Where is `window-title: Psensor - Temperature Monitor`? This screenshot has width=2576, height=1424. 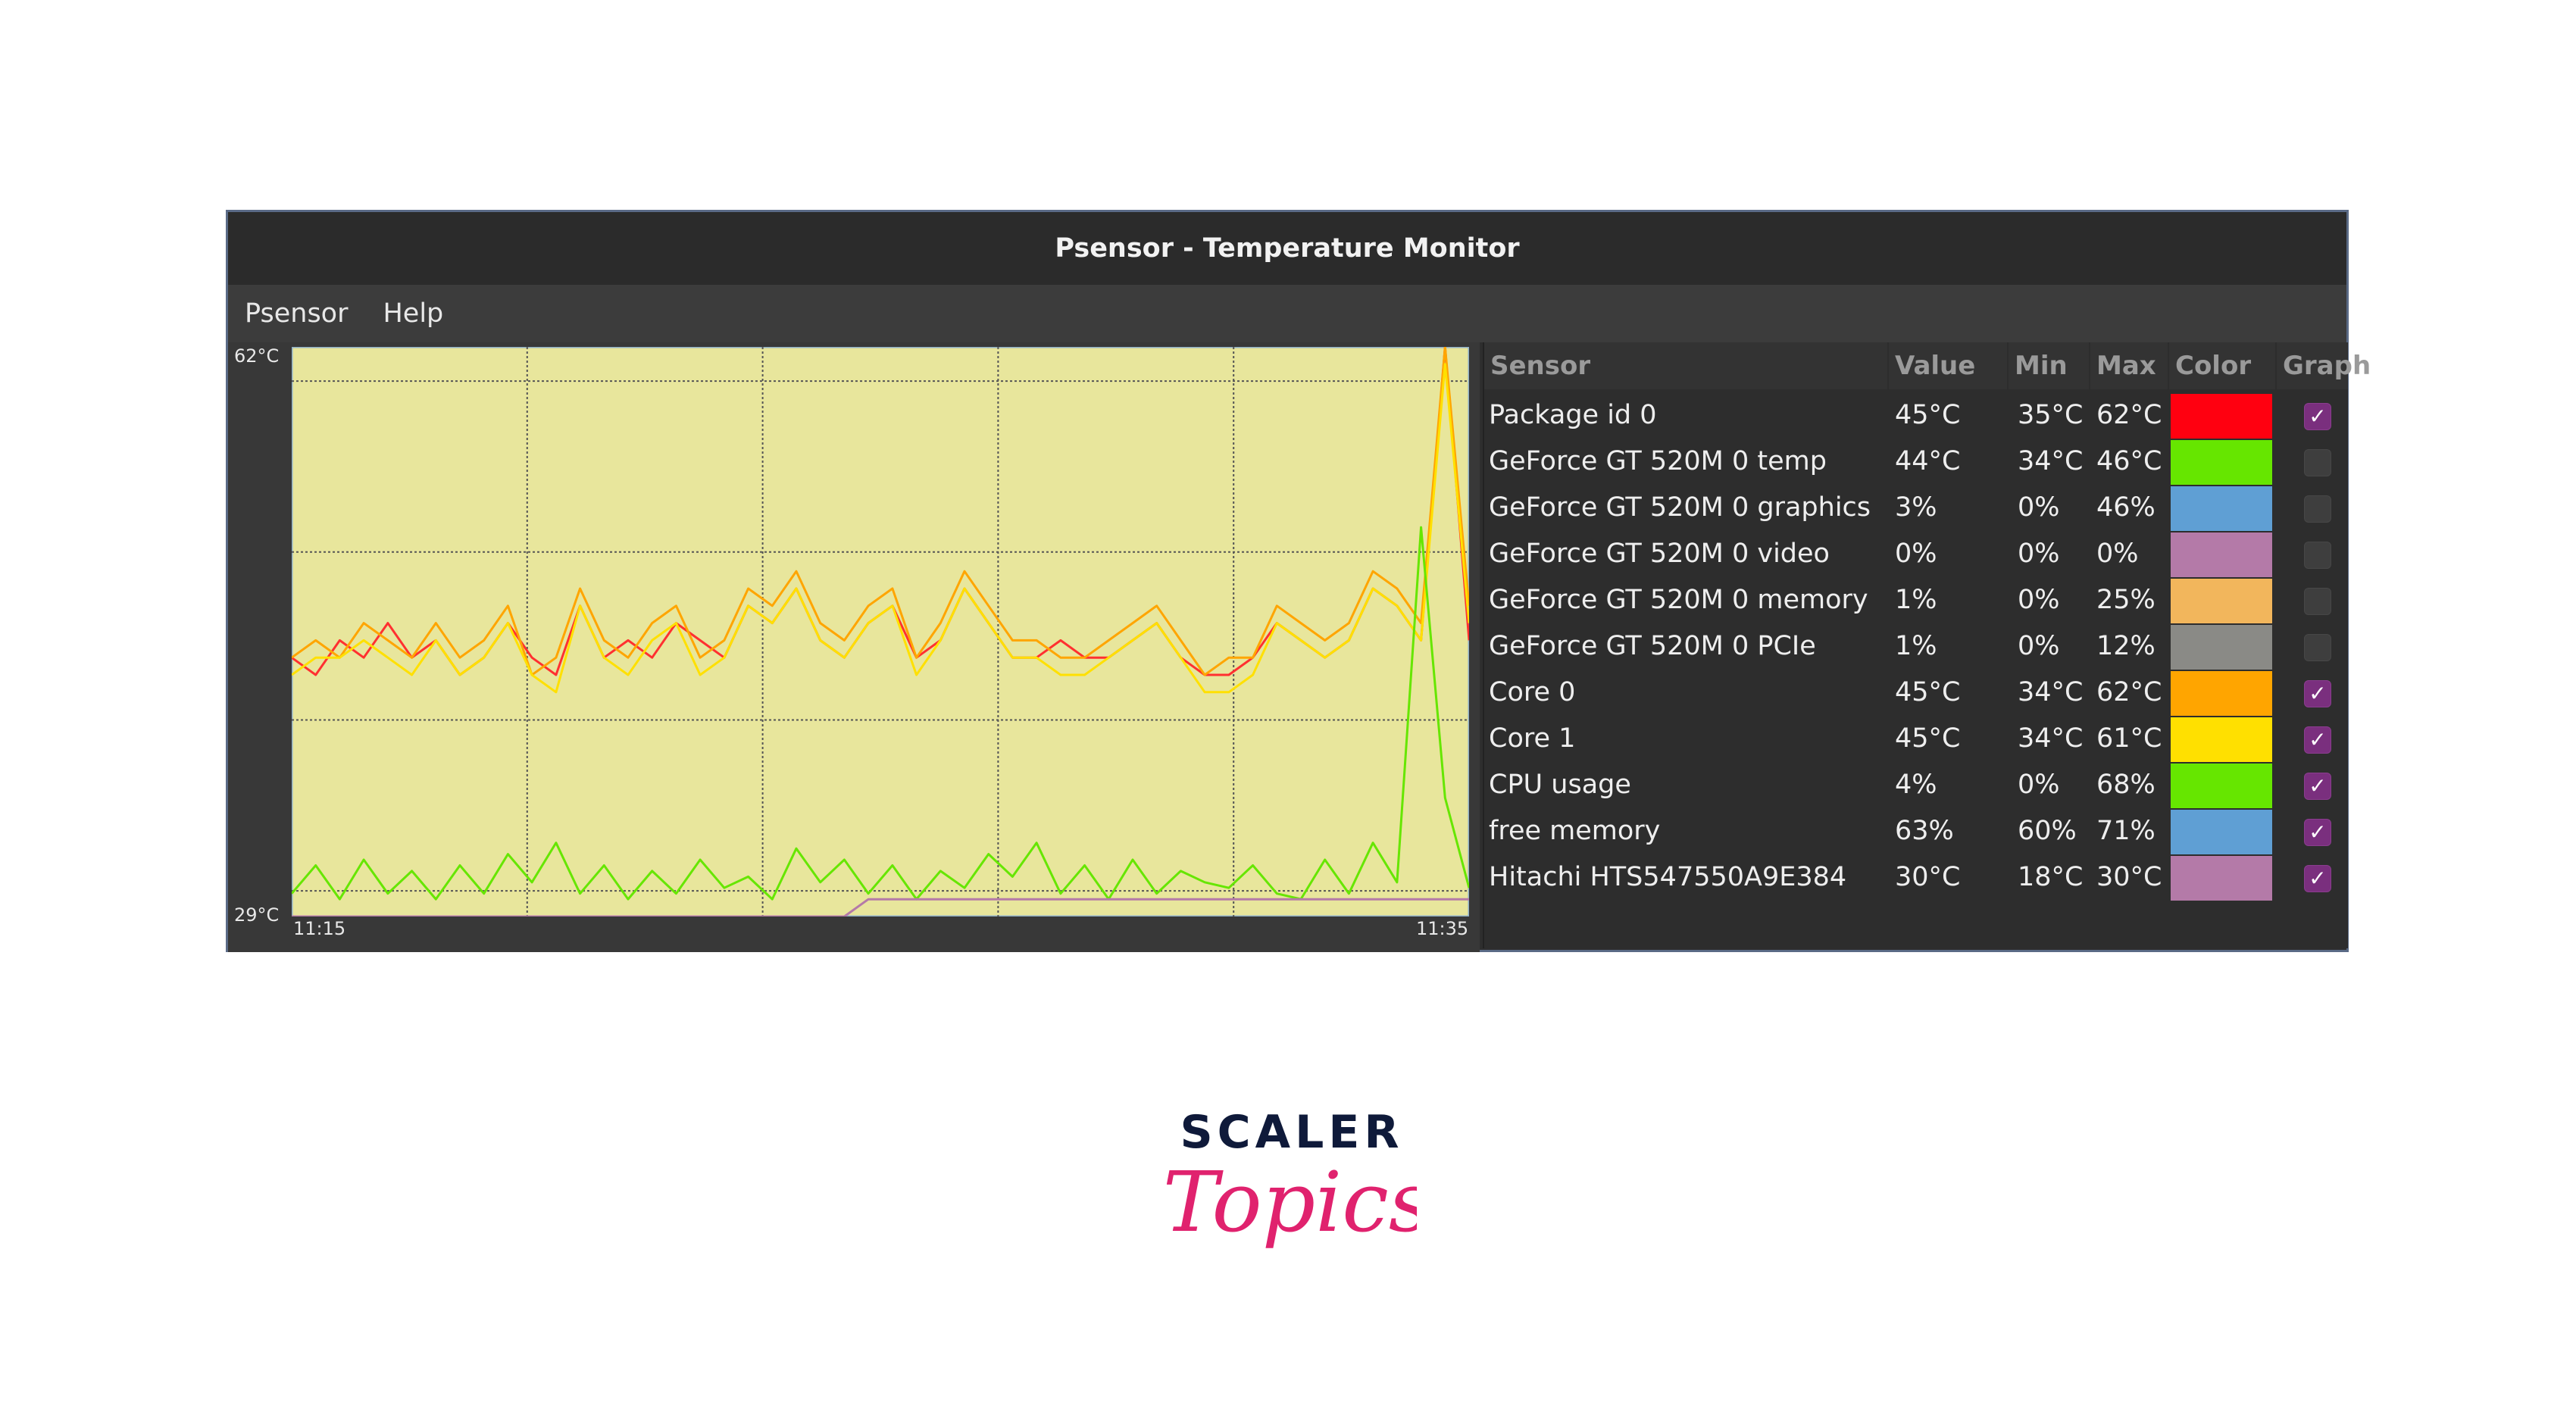 window-title: Psensor - Temperature Monitor is located at coordinates (1287, 248).